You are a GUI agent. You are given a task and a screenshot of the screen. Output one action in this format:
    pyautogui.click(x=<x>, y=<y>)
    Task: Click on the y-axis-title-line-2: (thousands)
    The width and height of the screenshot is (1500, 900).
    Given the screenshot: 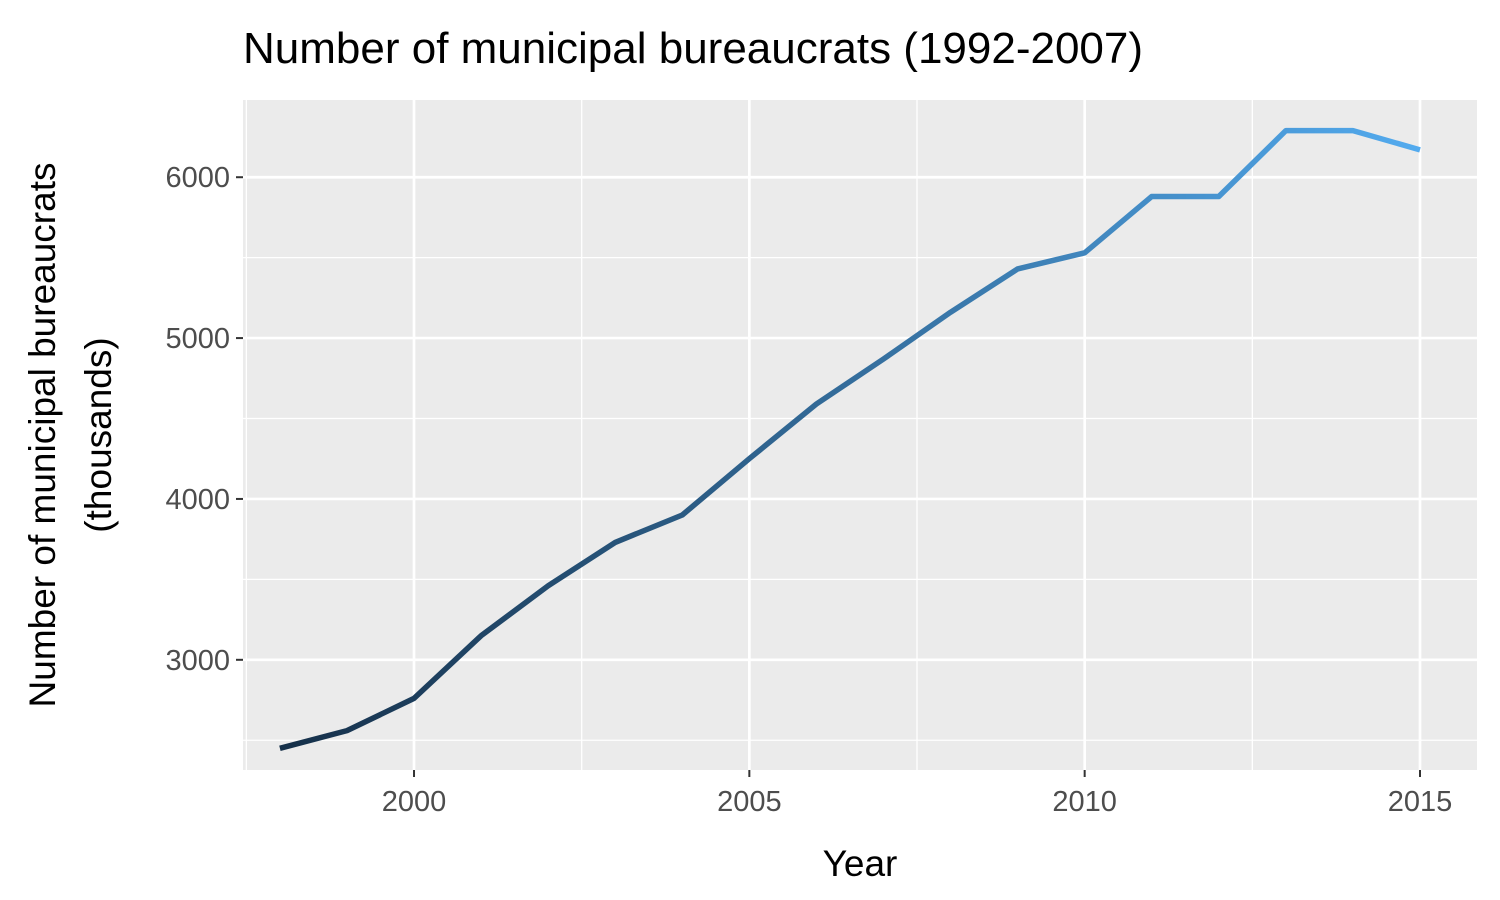 What is the action you would take?
    pyautogui.click(x=98, y=434)
    